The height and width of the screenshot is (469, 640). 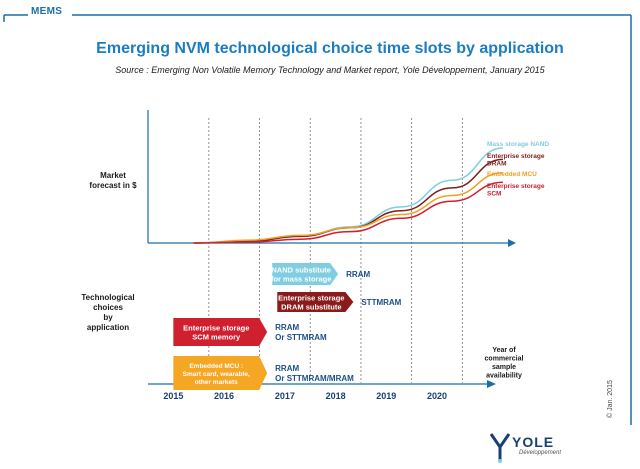 What do you see at coordinates (336, 396) in the screenshot?
I see `x-tick-label-3: 2018` at bounding box center [336, 396].